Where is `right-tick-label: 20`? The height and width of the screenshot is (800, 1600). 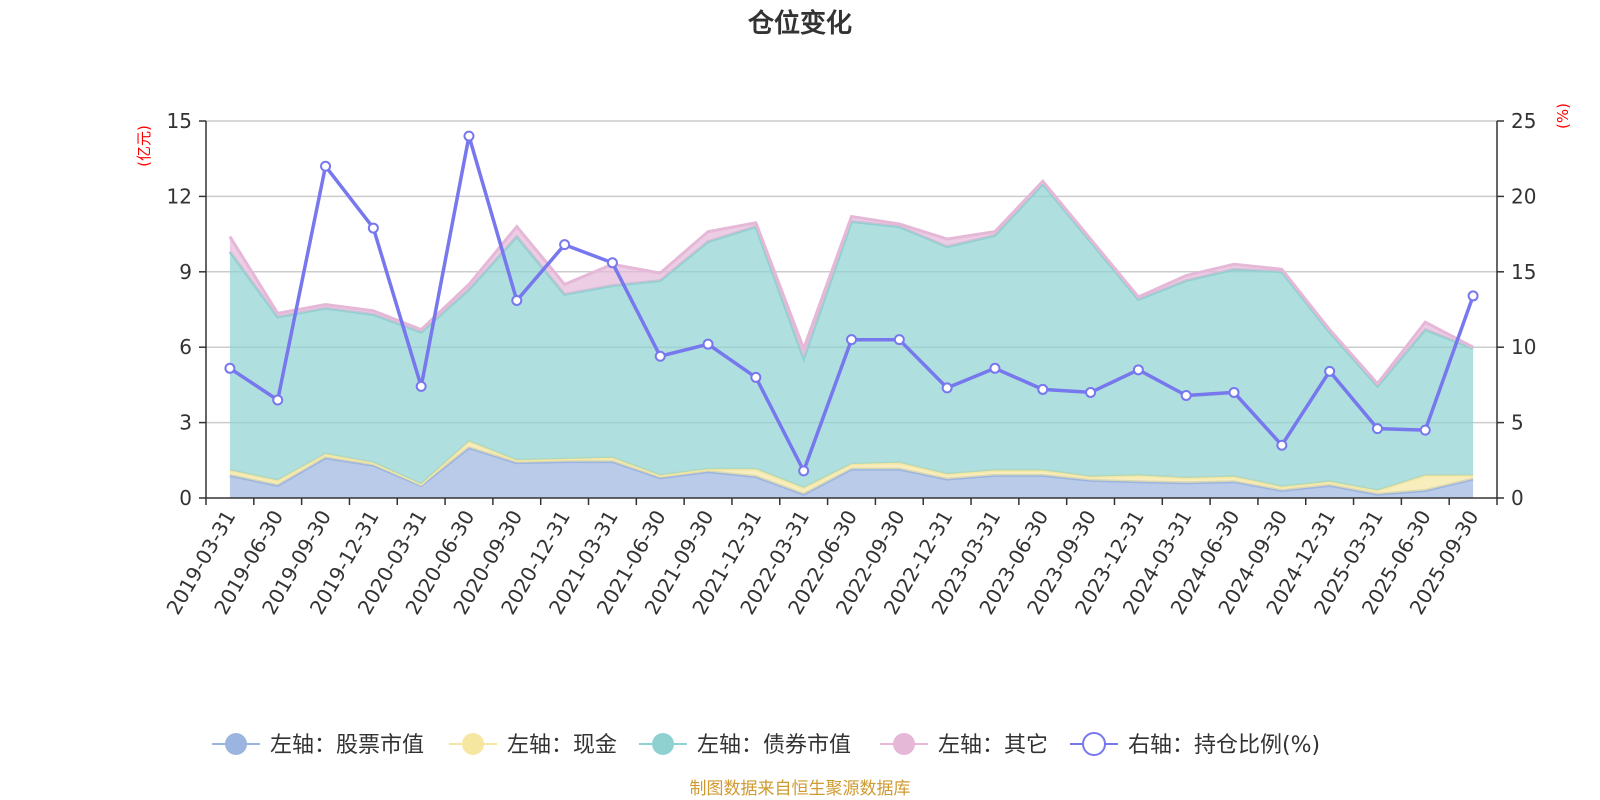
right-tick-label: 20 is located at coordinates (1523, 196).